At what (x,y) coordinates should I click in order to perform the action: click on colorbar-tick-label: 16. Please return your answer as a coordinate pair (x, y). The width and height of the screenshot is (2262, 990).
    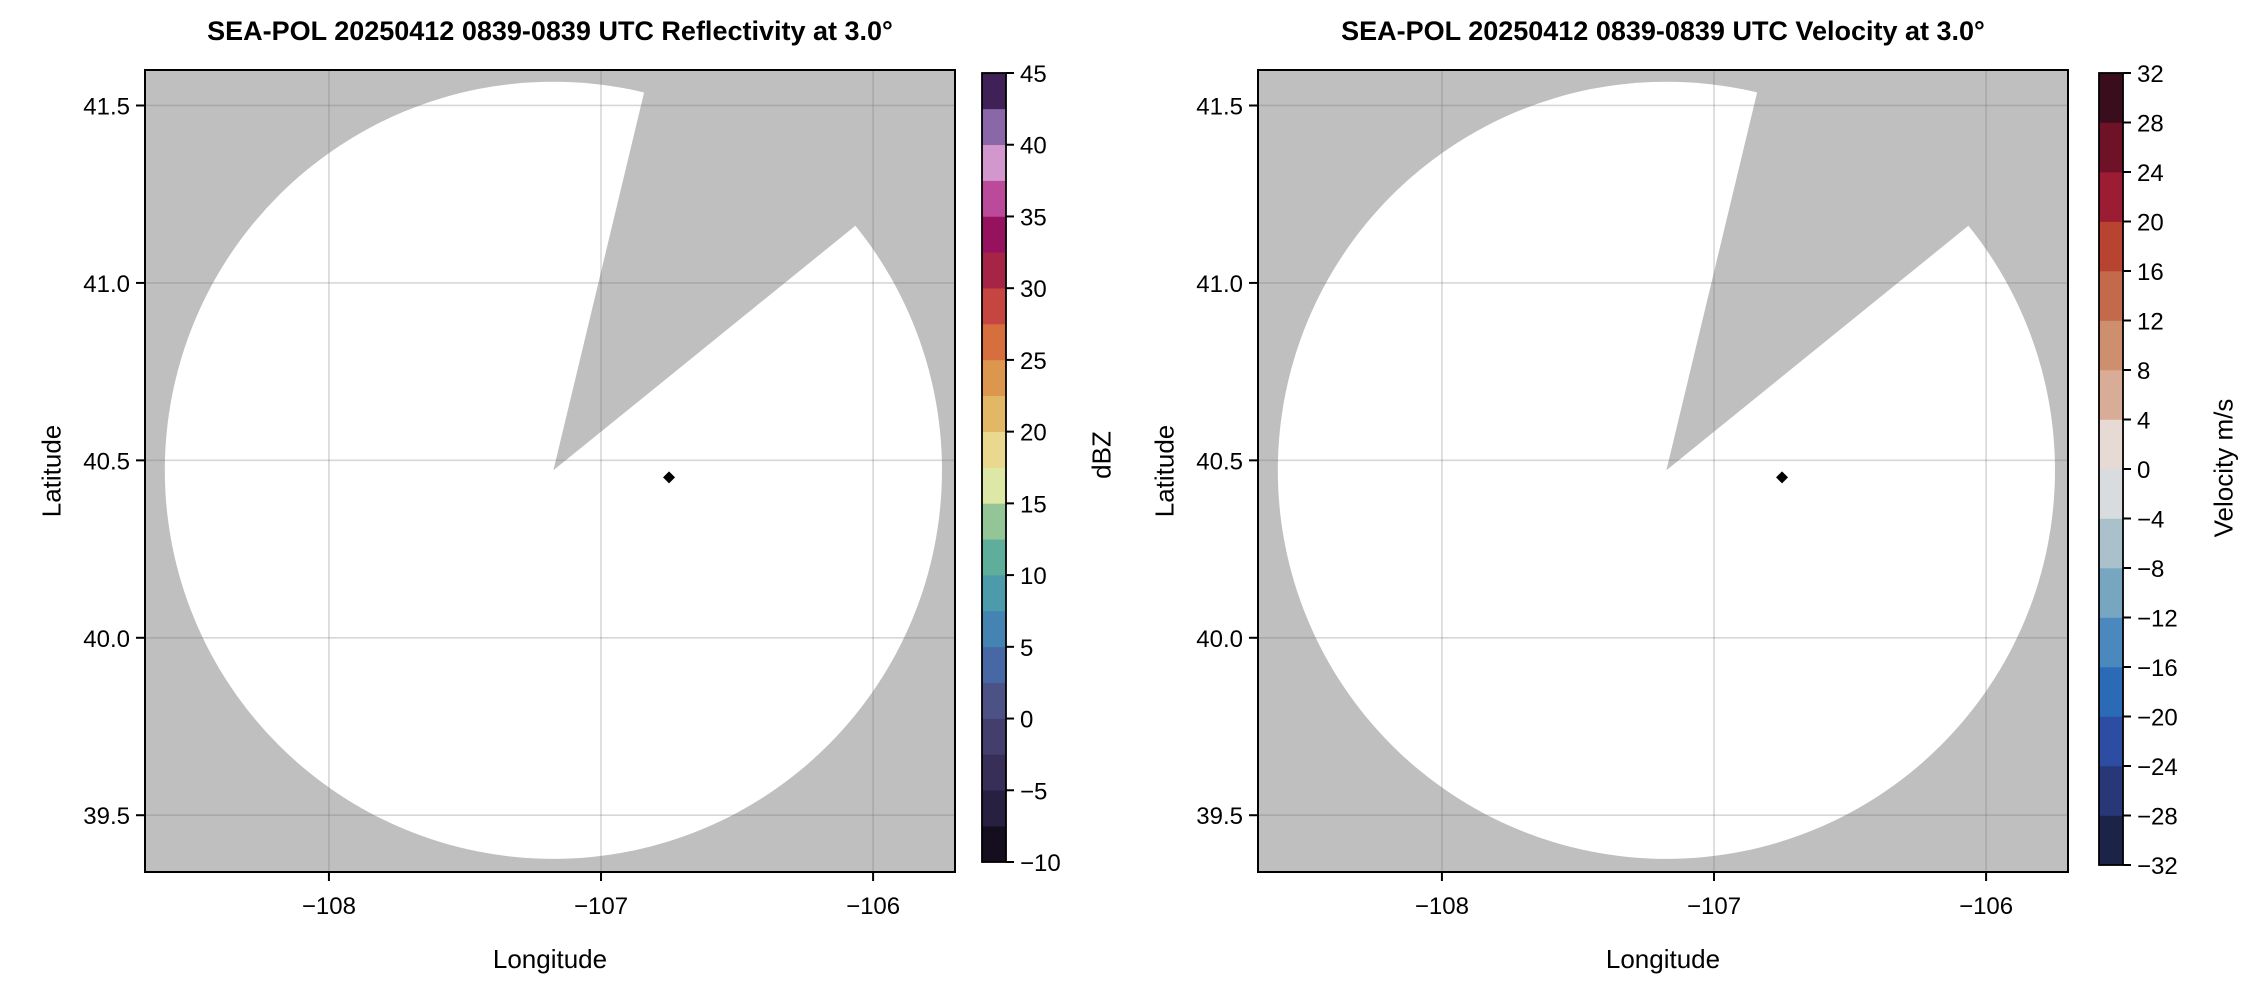
    Looking at the image, I should click on (2150, 272).